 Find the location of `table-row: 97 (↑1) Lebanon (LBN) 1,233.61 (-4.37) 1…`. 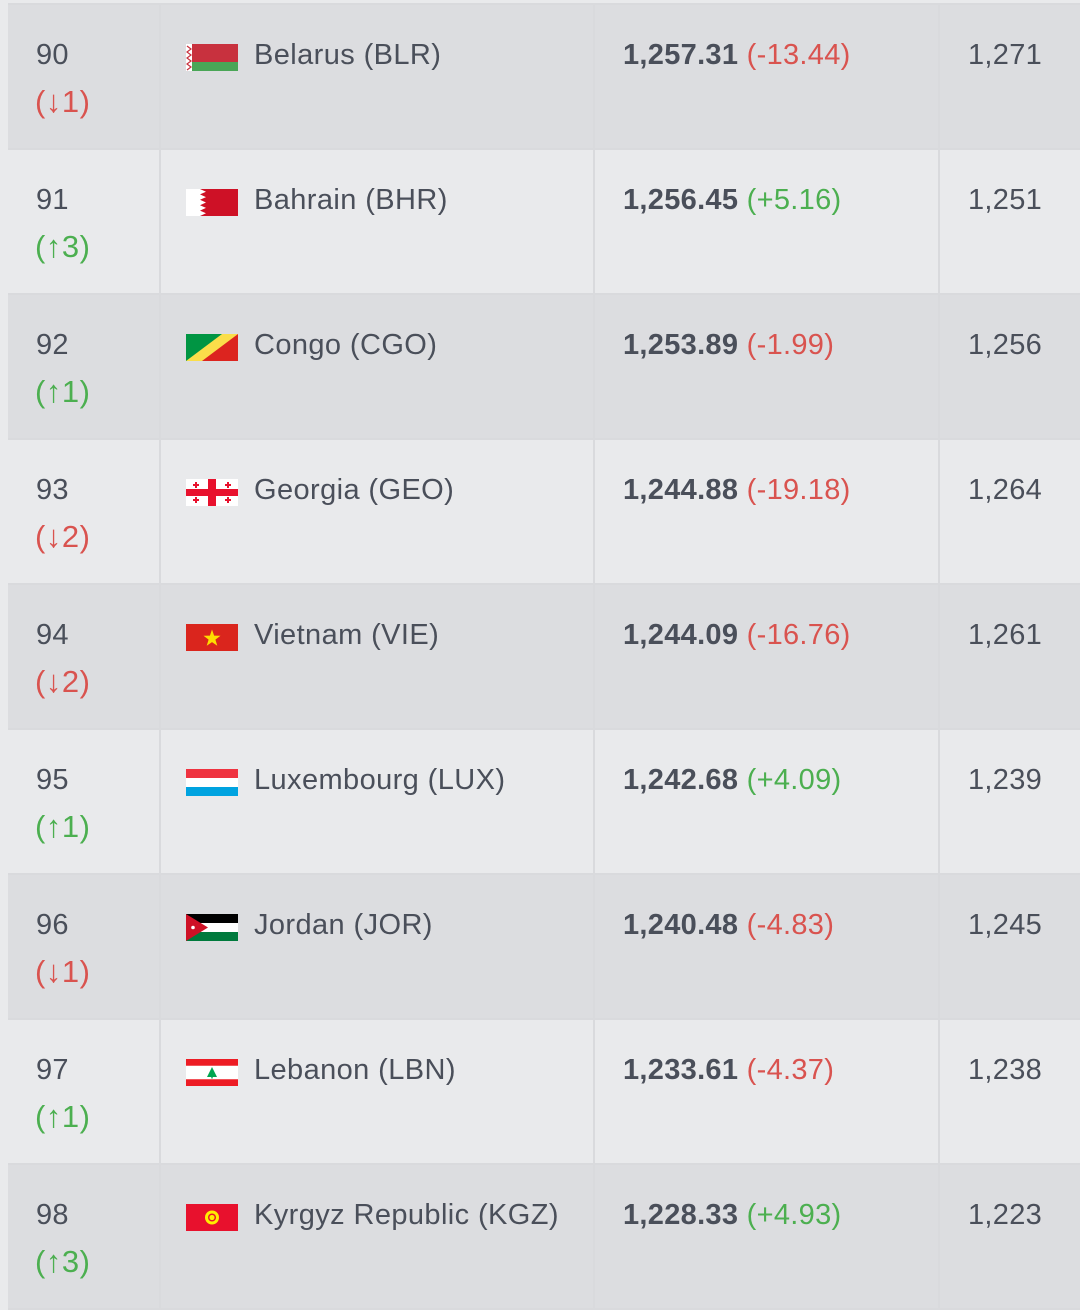

table-row: 97 (↑1) Lebanon (LBN) 1,233.61 (-4.37) 1… is located at coordinates (544, 1092).